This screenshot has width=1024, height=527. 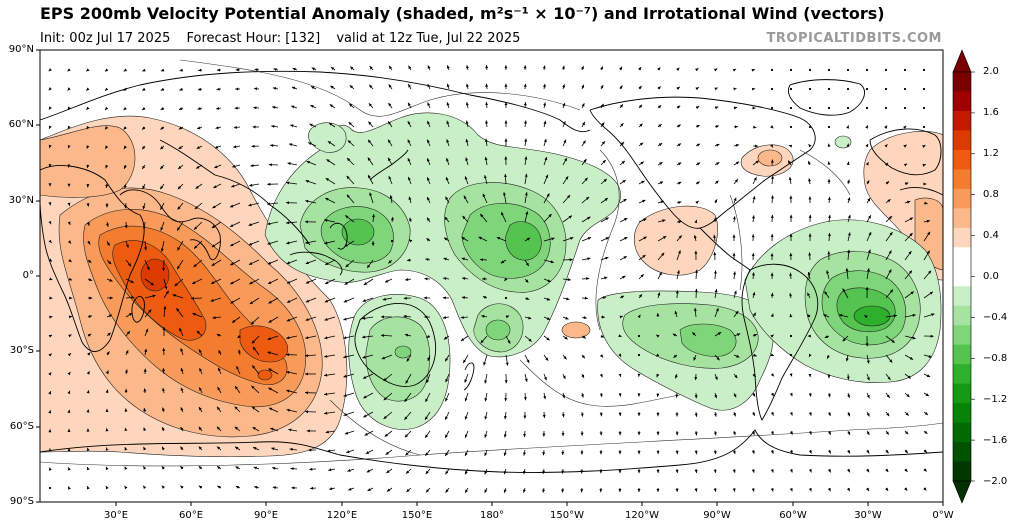 I want to click on lat-label: 90°S, so click(x=21, y=501).